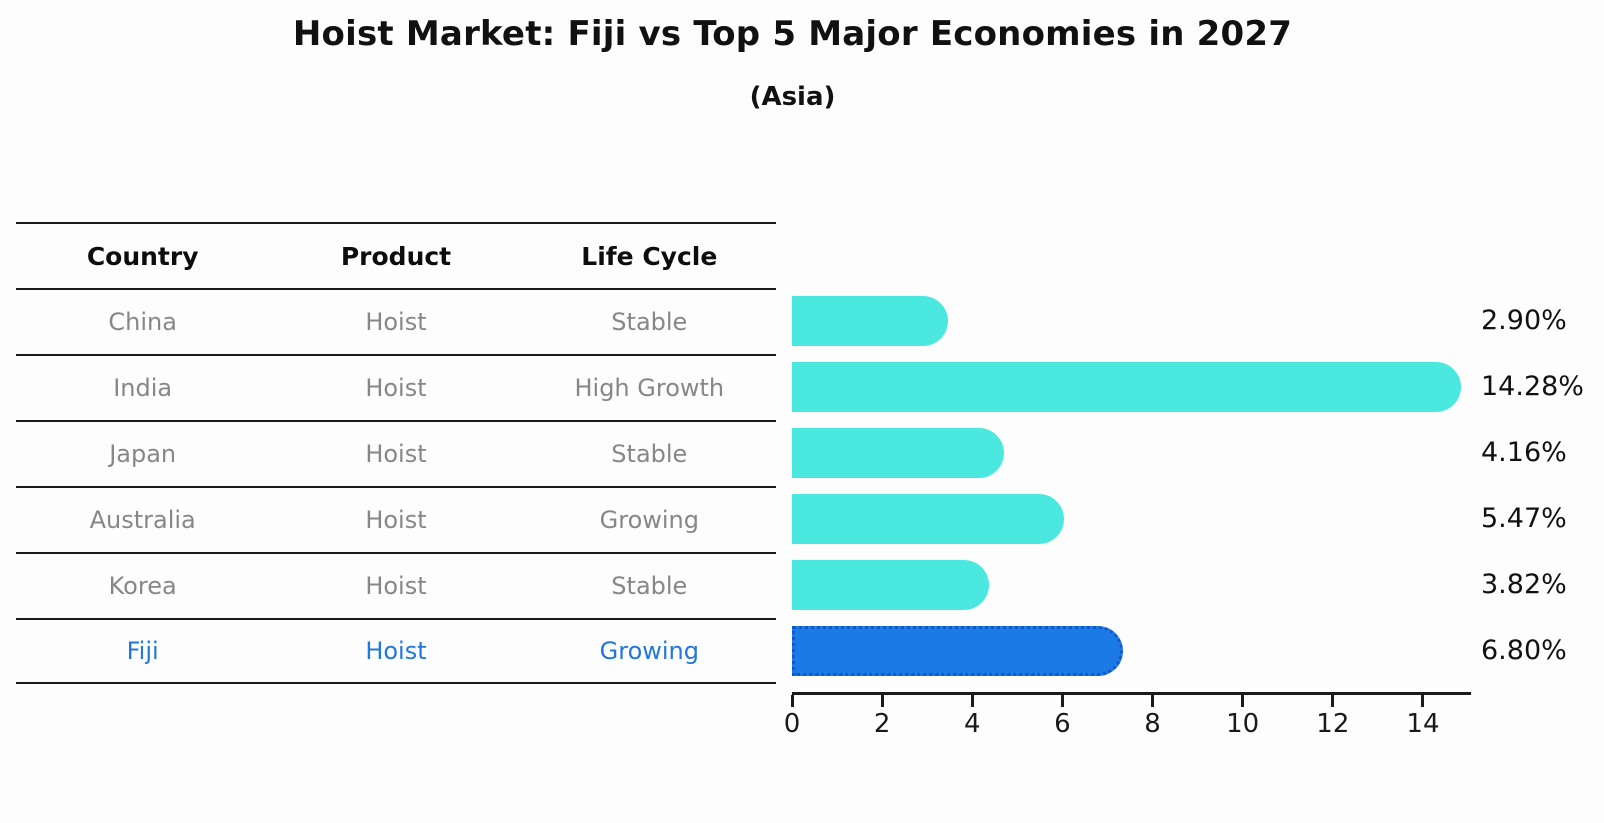 This screenshot has width=1604, height=823. I want to click on value-label: 2.90%, so click(1524, 320).